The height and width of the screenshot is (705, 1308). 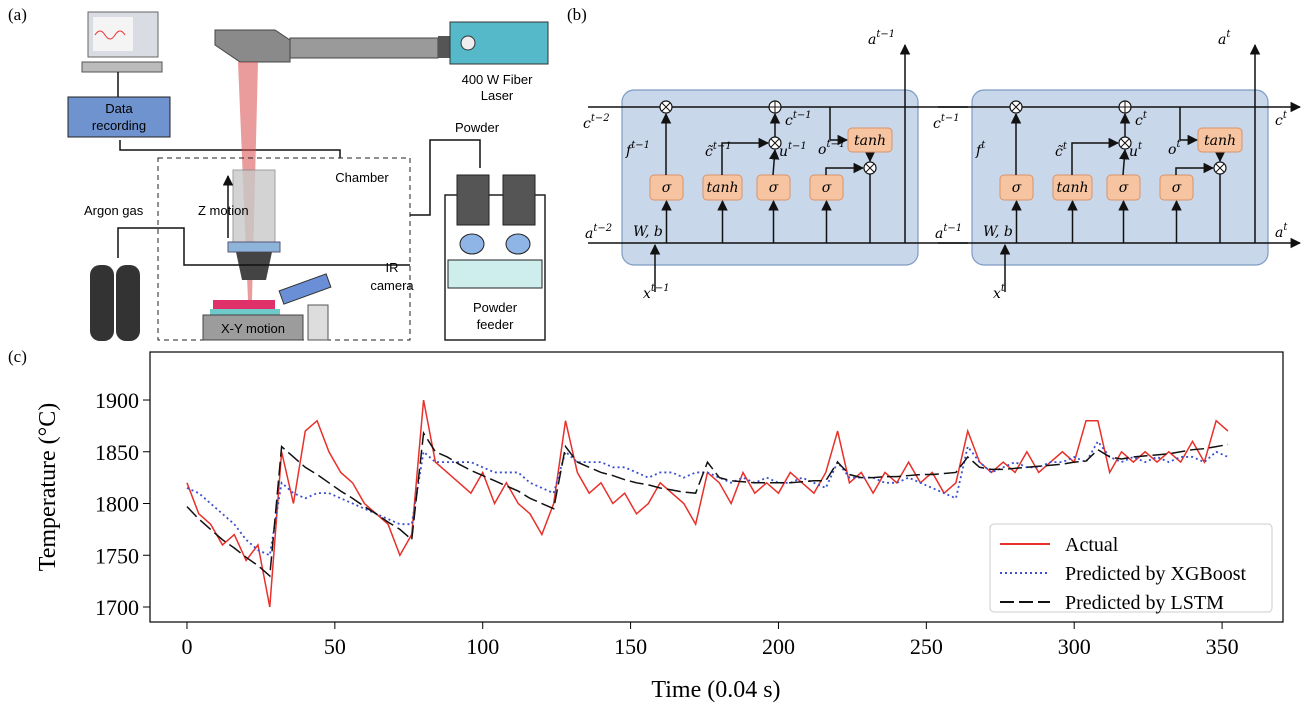 What do you see at coordinates (244, 304) in the screenshot?
I see `workpiece` at bounding box center [244, 304].